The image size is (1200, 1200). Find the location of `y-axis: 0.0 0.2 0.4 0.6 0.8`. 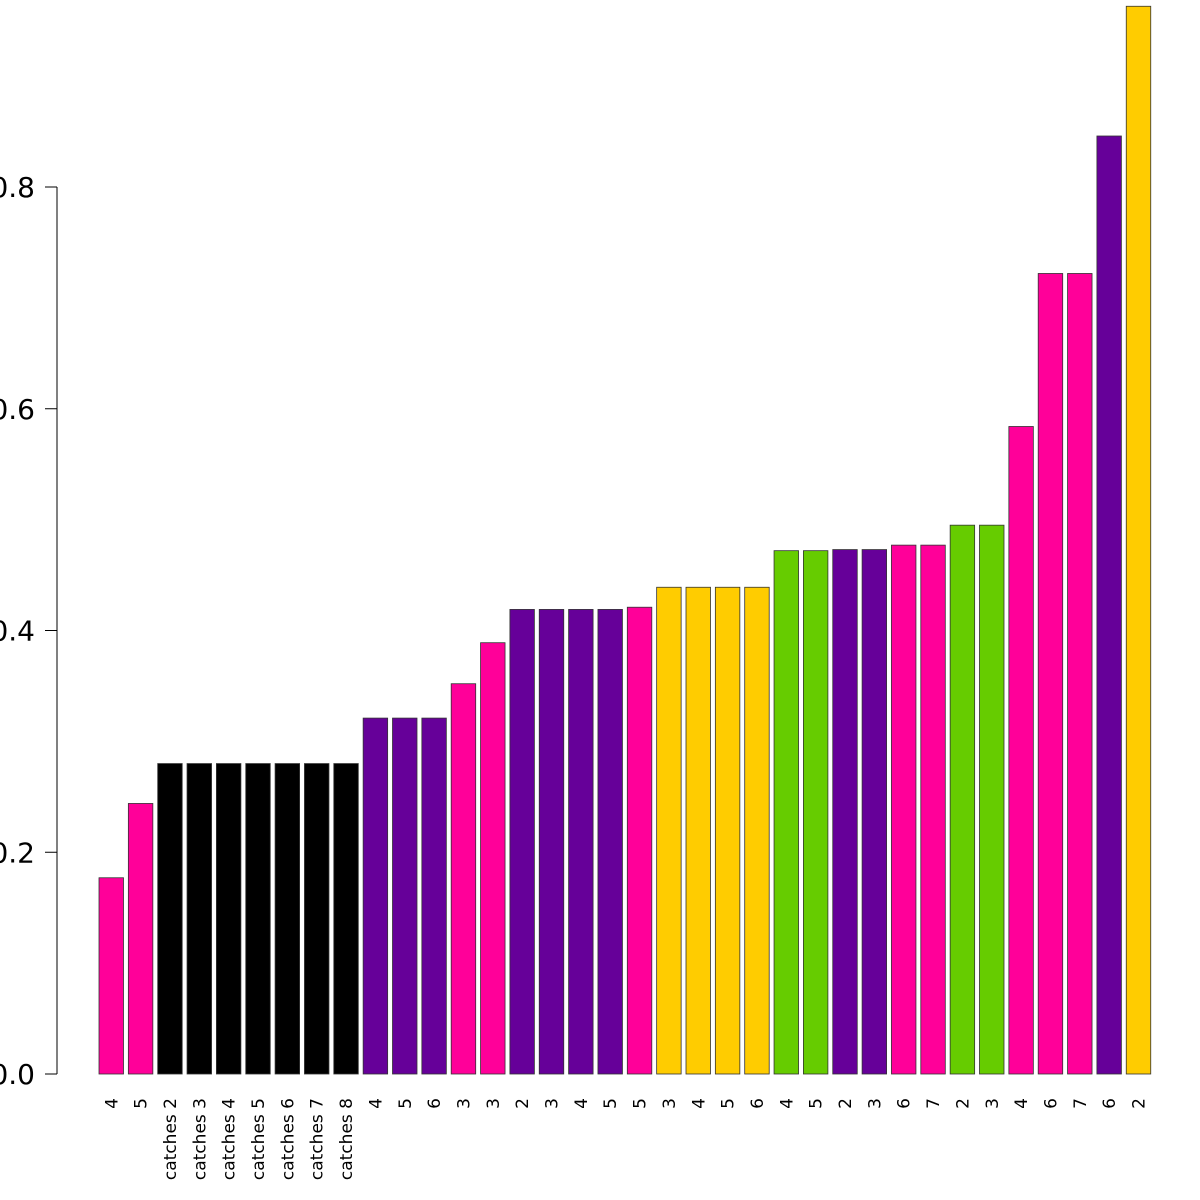

y-axis: 0.0 0.2 0.4 0.6 0.8 is located at coordinates (29, 631).